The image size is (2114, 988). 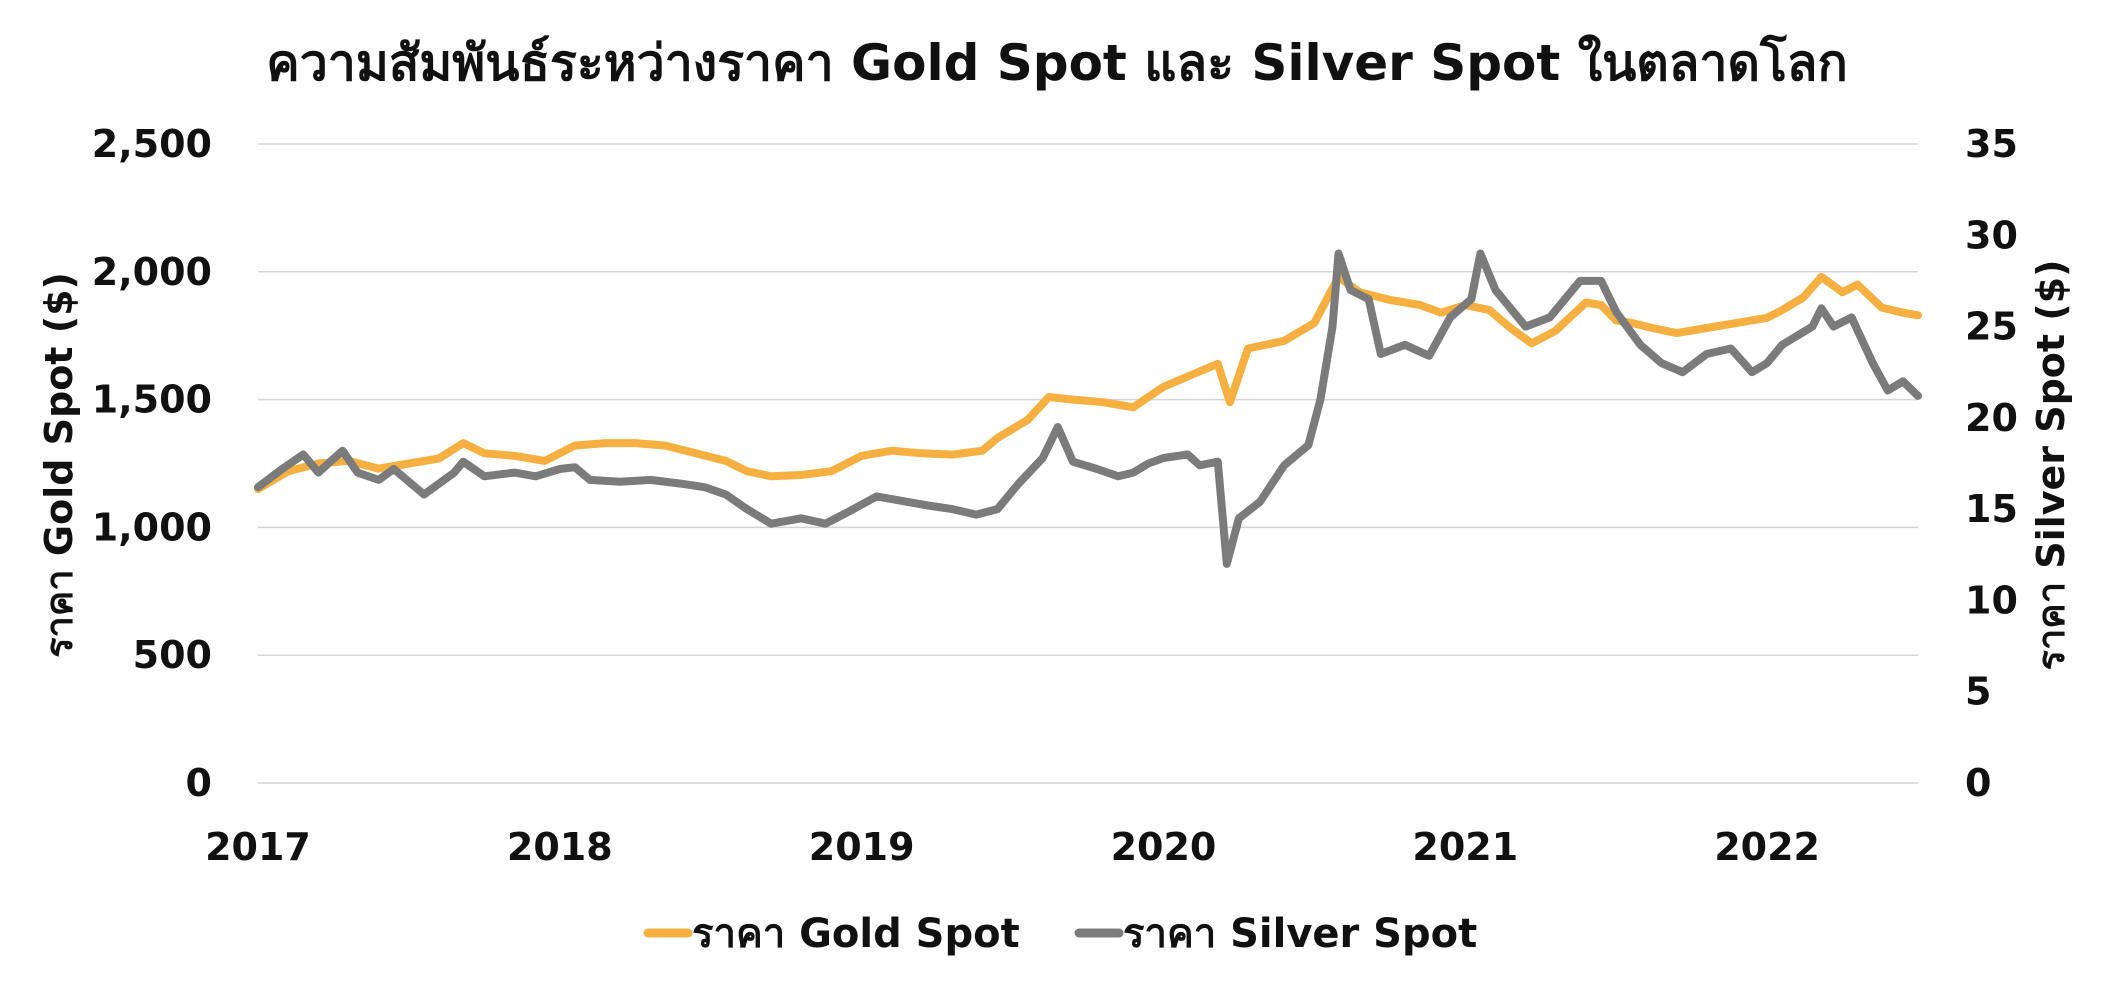 What do you see at coordinates (2051, 465) in the screenshot?
I see `right-axis-title: ราคา Silver Spot ($)` at bounding box center [2051, 465].